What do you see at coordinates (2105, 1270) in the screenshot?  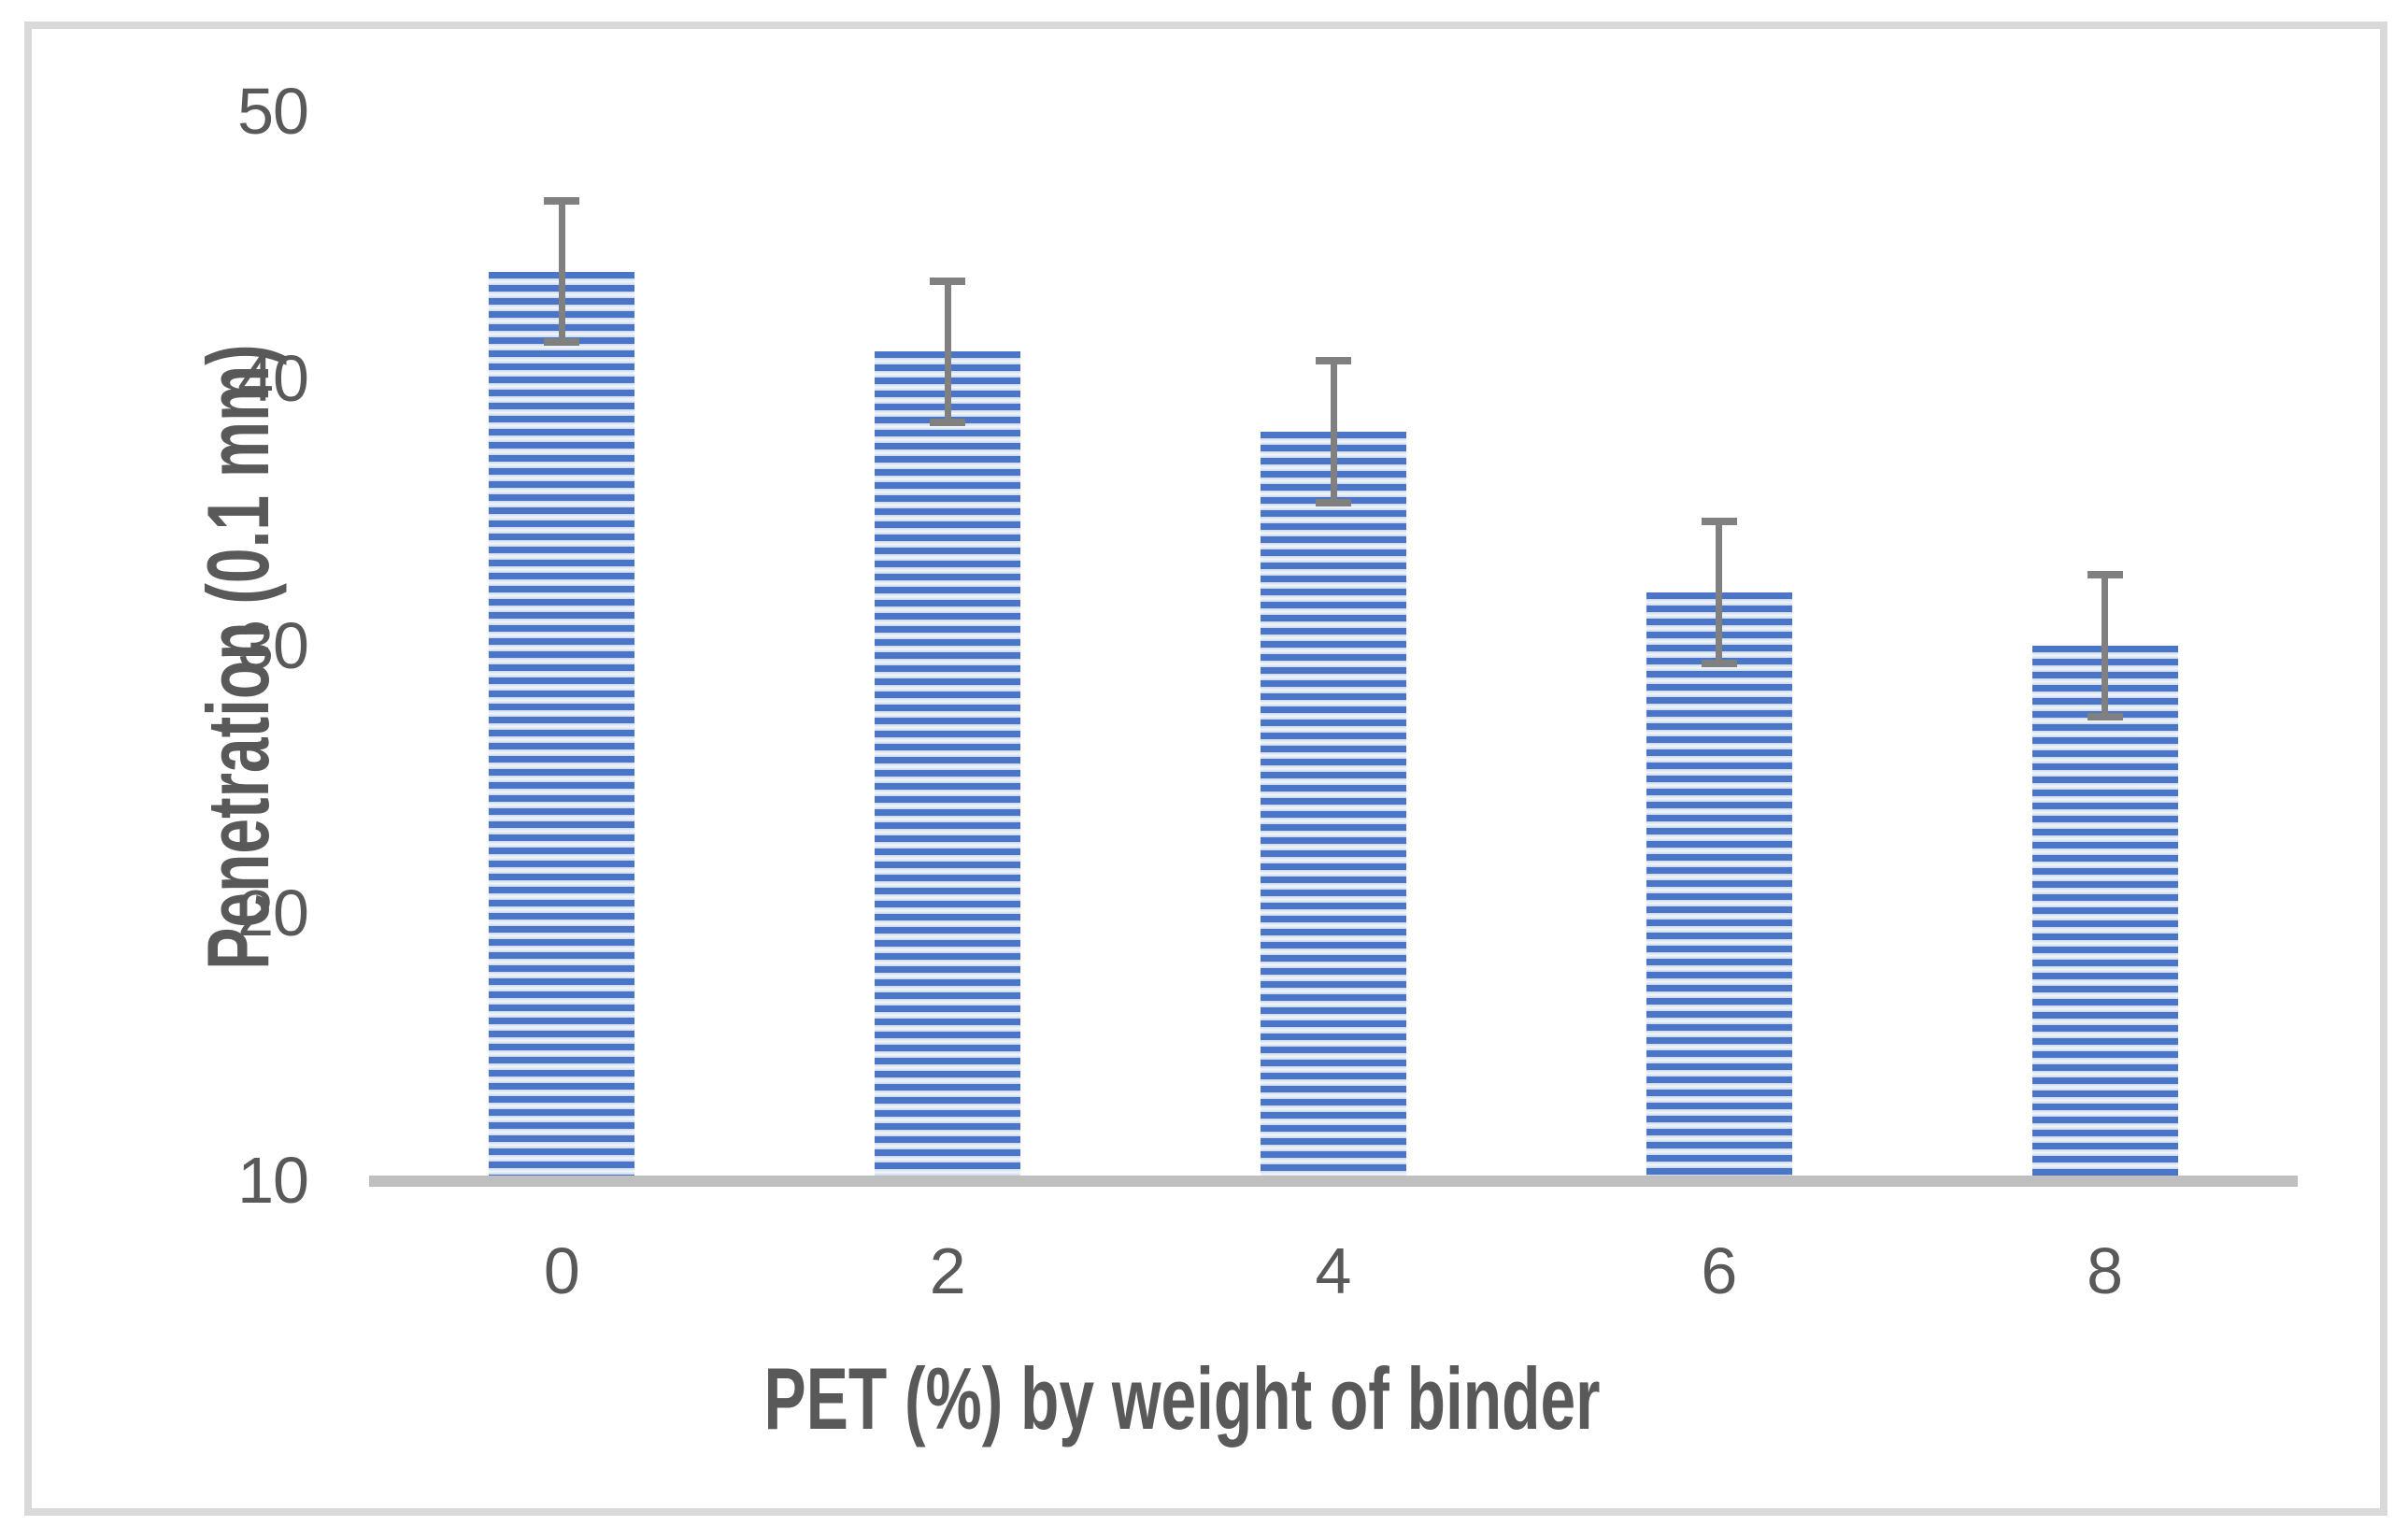 I see `x-tick-label: 8` at bounding box center [2105, 1270].